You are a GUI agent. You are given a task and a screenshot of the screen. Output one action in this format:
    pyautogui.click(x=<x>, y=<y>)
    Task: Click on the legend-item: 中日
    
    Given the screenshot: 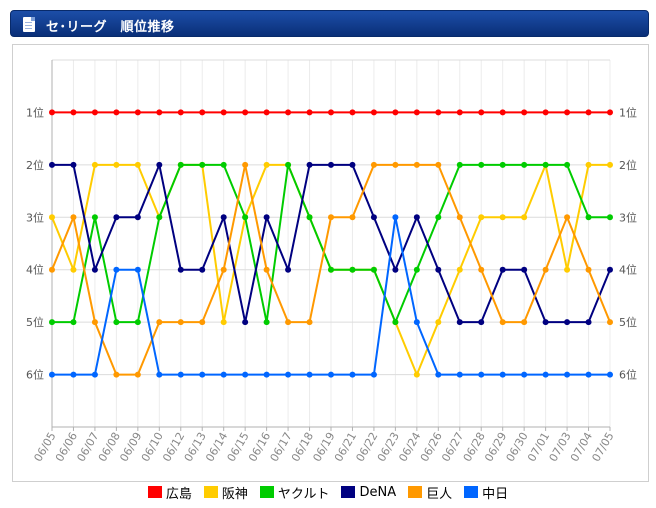 What is the action you would take?
    pyautogui.click(x=486, y=492)
    